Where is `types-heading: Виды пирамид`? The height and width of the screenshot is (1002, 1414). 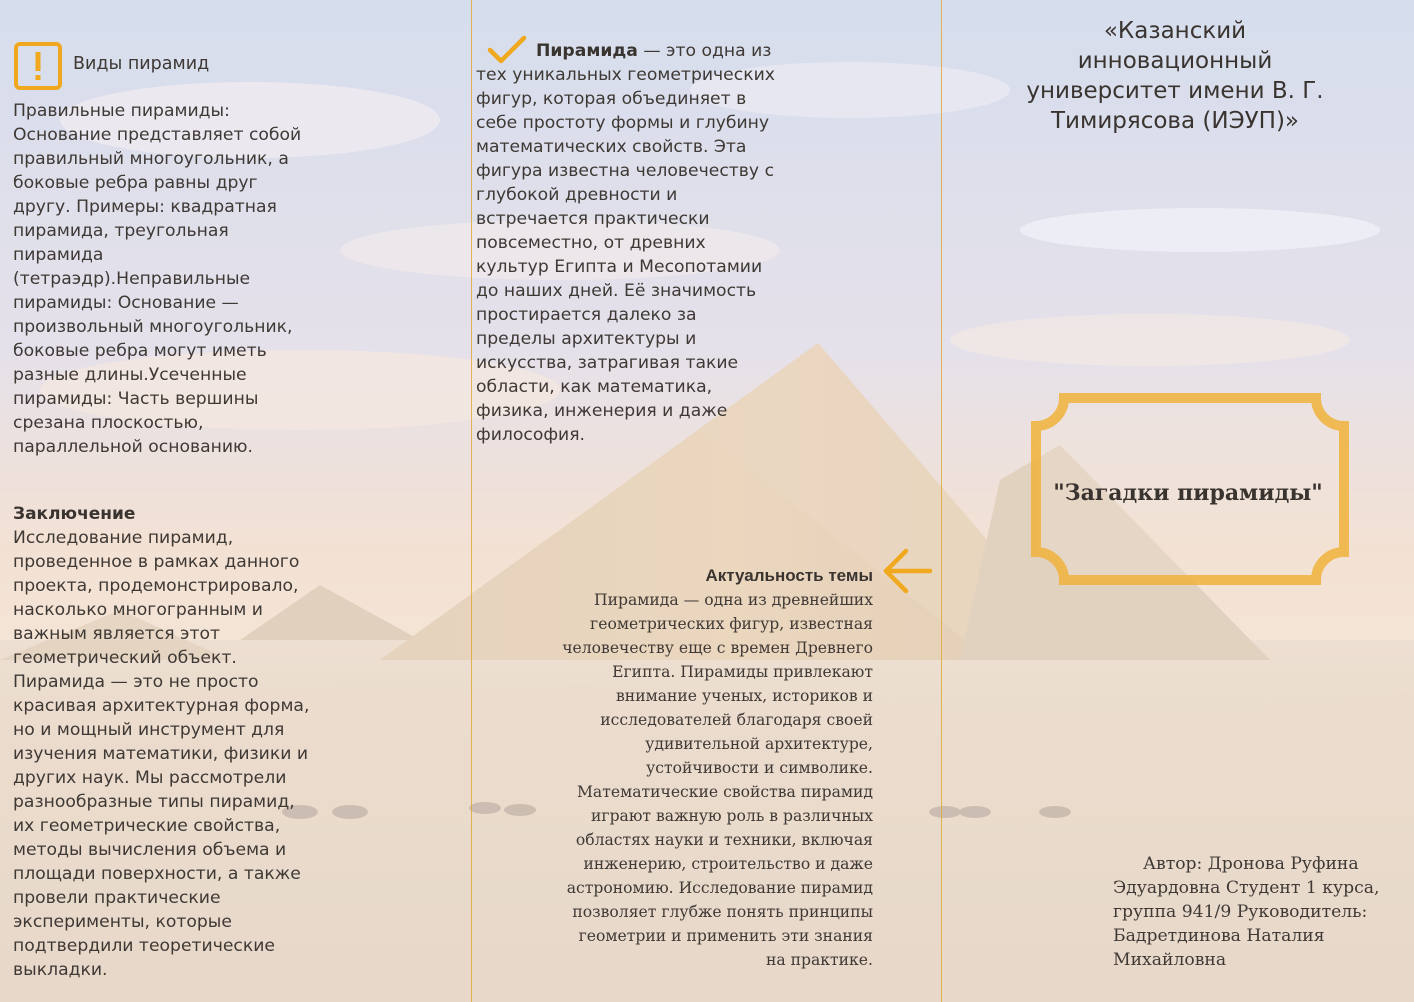 types-heading: Виды пирамид is located at coordinates (141, 64).